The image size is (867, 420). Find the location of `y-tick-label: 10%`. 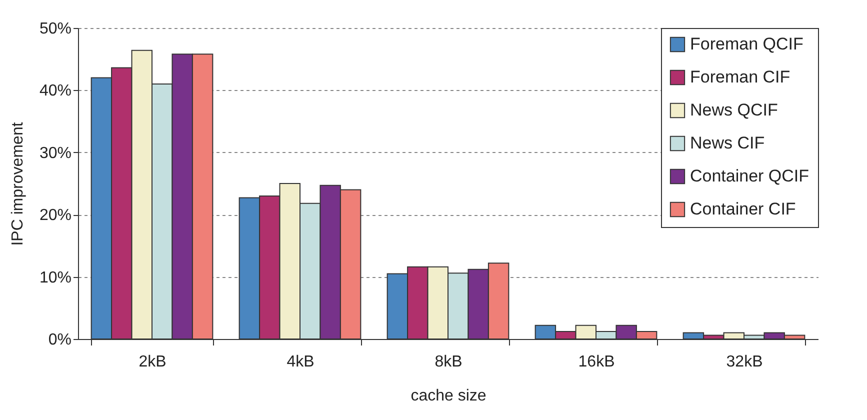

y-tick-label: 10% is located at coordinates (55, 277).